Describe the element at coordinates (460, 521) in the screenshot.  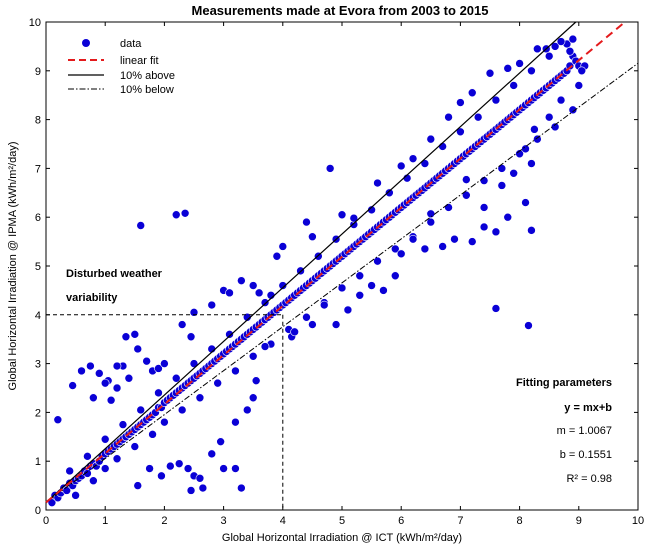
I see `x-tick-label: 7` at that location.